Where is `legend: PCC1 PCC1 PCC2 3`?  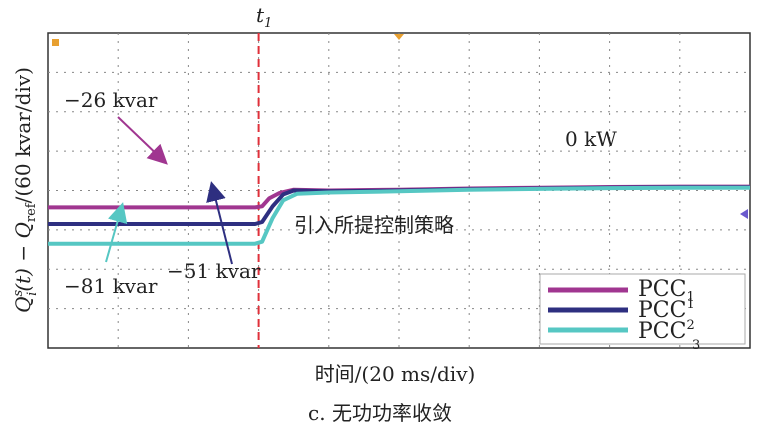 legend: PCC1 PCC1 PCC2 3 is located at coordinates (642, 313).